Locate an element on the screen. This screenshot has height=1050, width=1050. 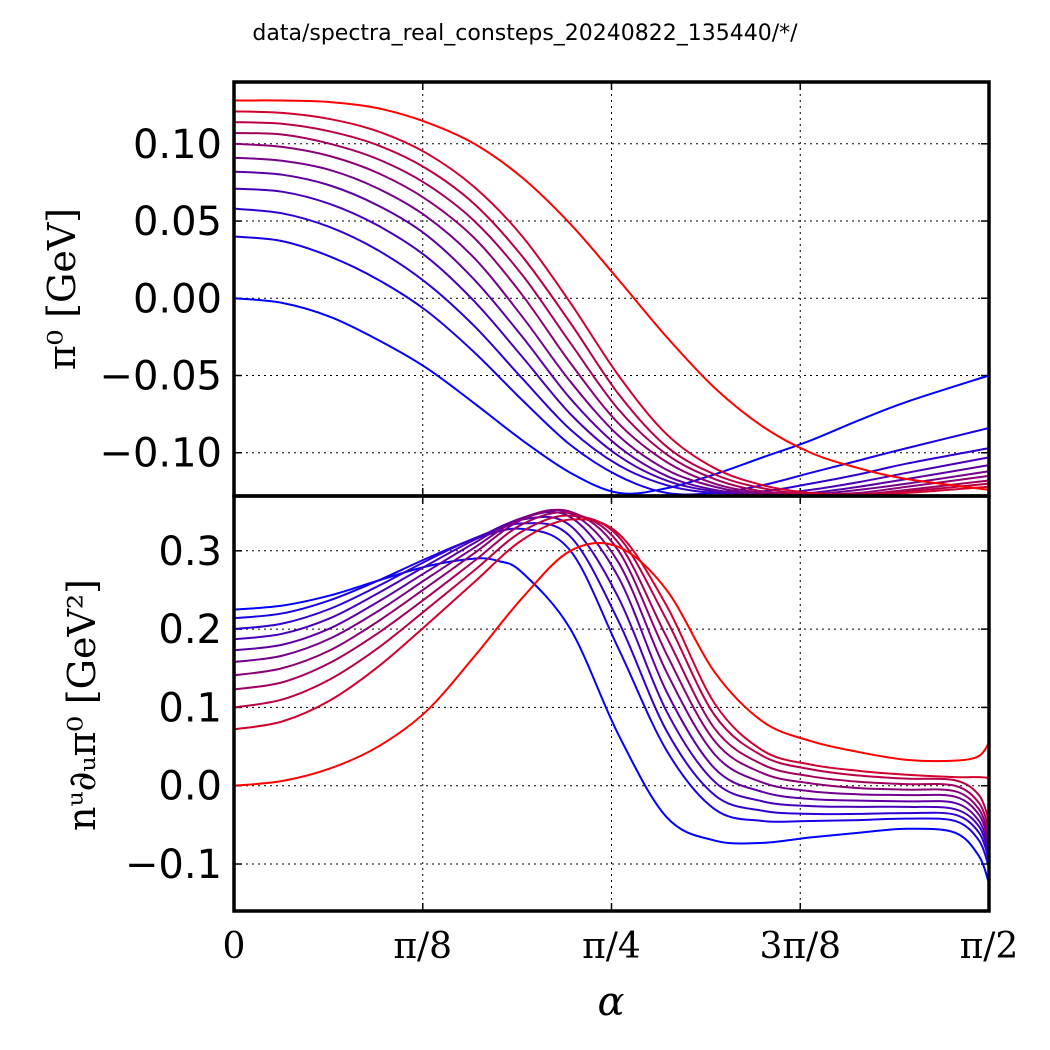
bottom-ylabel: nᵘ∂ᵤπ⁰ [GeV²] is located at coordinates (82, 705).